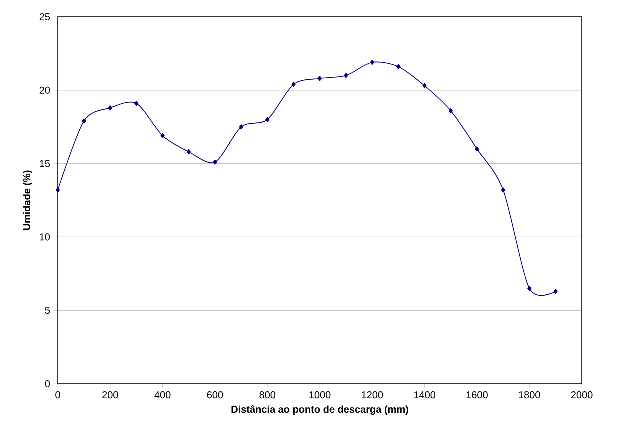 This screenshot has width=617, height=439. Describe the element at coordinates (45, 237) in the screenshot. I see `y-tick-label: 10` at that location.